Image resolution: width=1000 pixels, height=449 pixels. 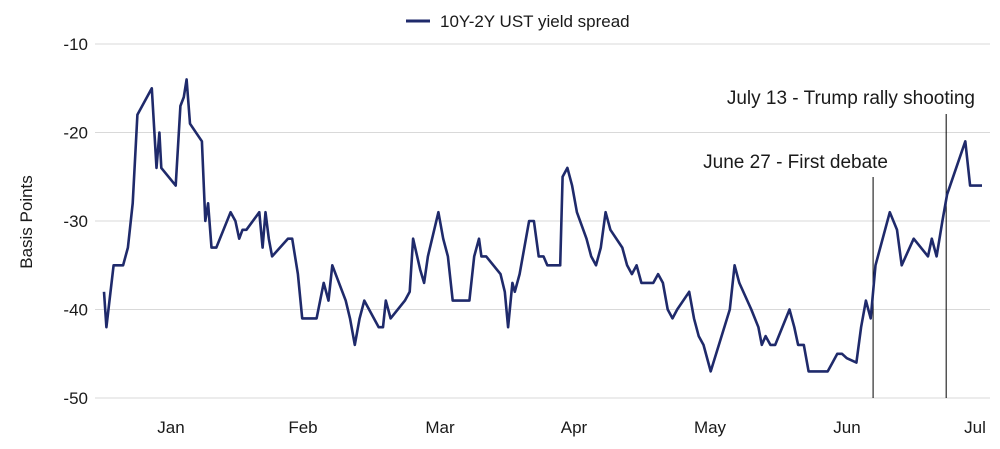 I want to click on legend: 10Y-2Y UST yield spread, so click(x=518, y=21).